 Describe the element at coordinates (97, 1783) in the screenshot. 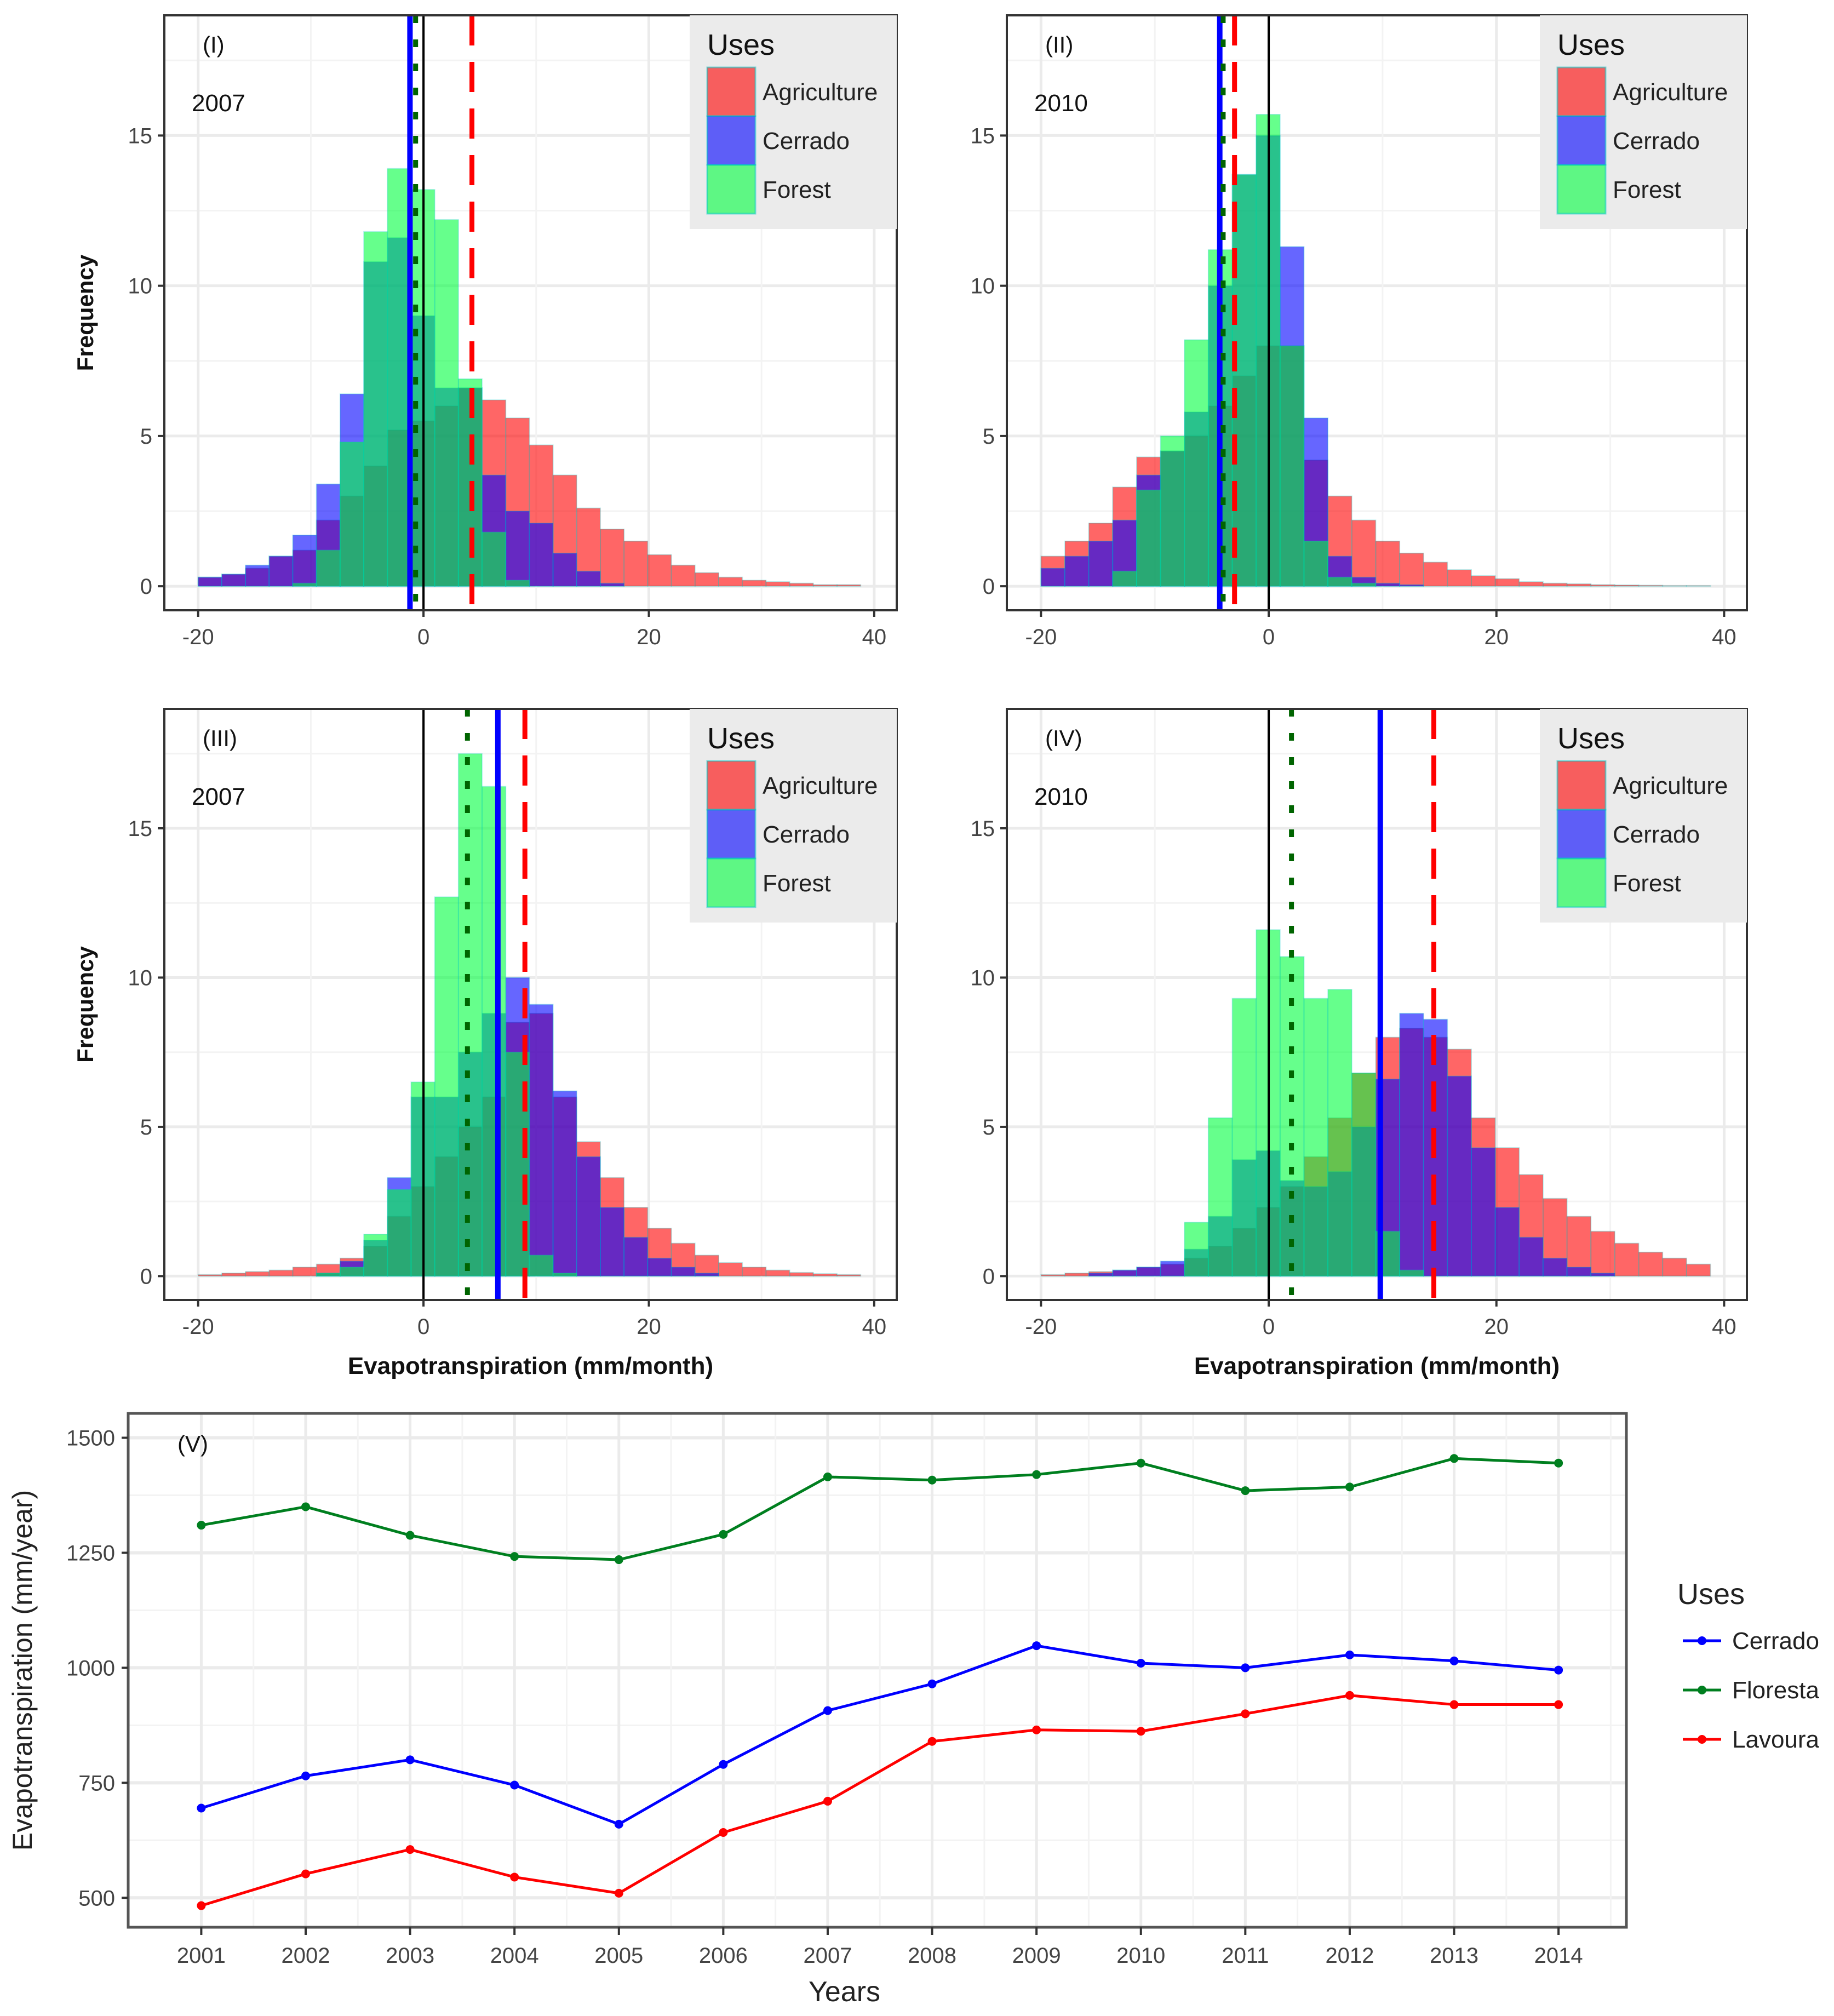

I see `y-tick-label: 750` at that location.